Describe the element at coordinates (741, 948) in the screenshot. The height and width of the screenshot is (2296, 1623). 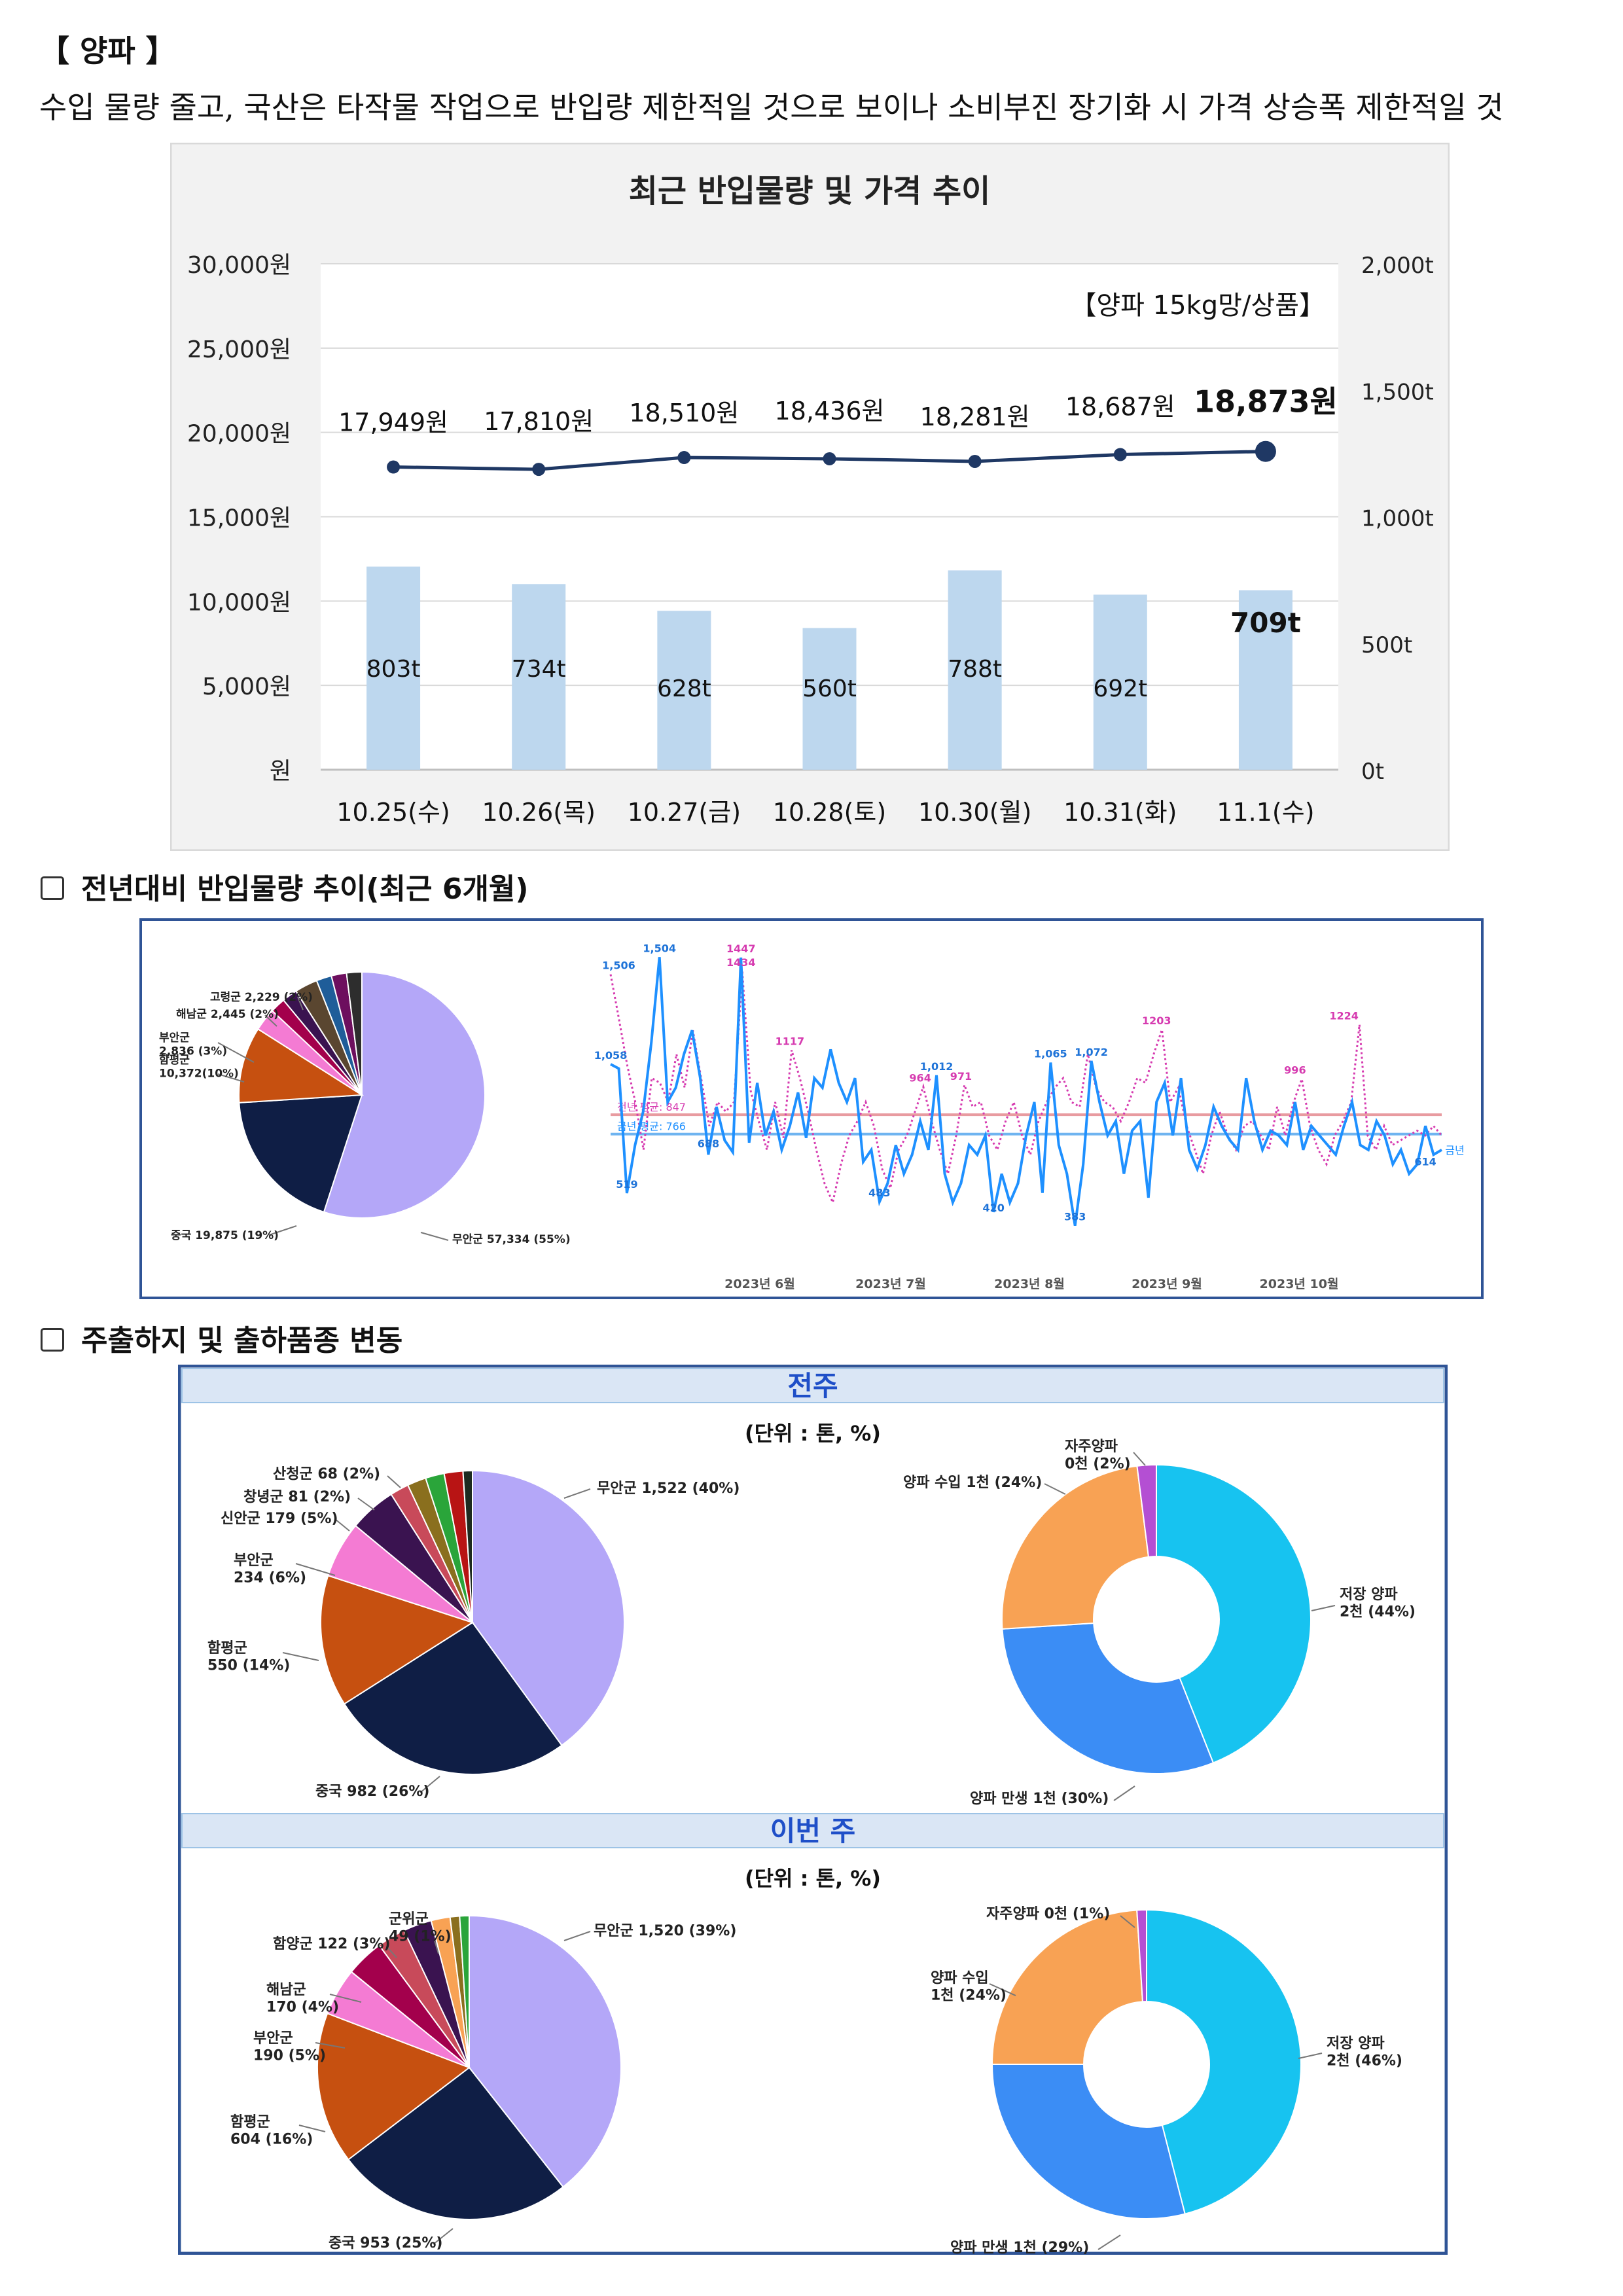
I see `data-label: 1447` at that location.